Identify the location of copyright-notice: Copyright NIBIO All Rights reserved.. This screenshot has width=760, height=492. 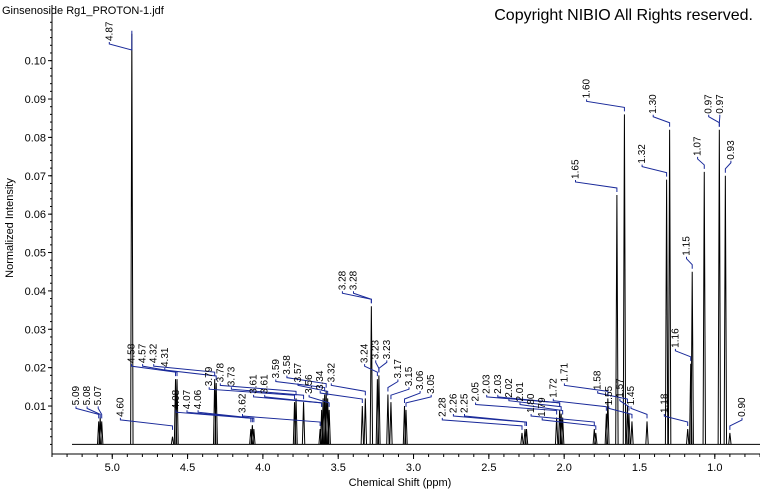
(623, 15).